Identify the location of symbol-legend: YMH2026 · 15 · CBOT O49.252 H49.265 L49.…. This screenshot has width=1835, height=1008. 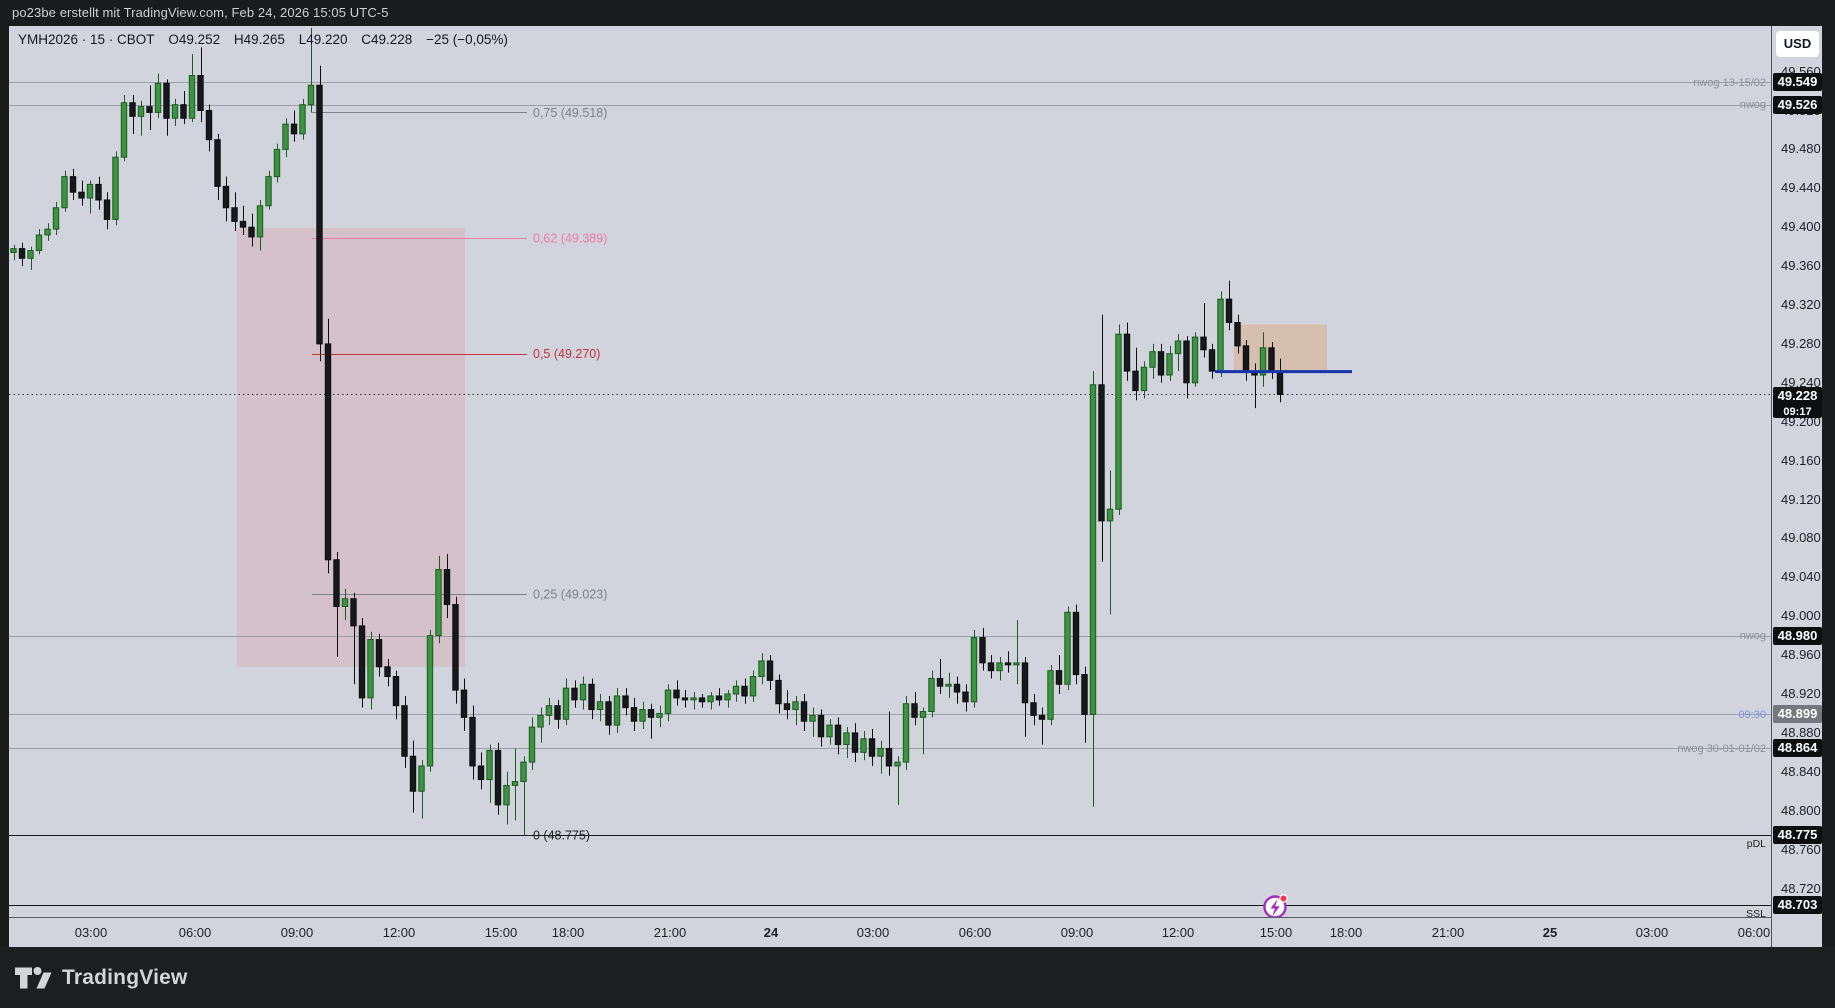
(268, 41).